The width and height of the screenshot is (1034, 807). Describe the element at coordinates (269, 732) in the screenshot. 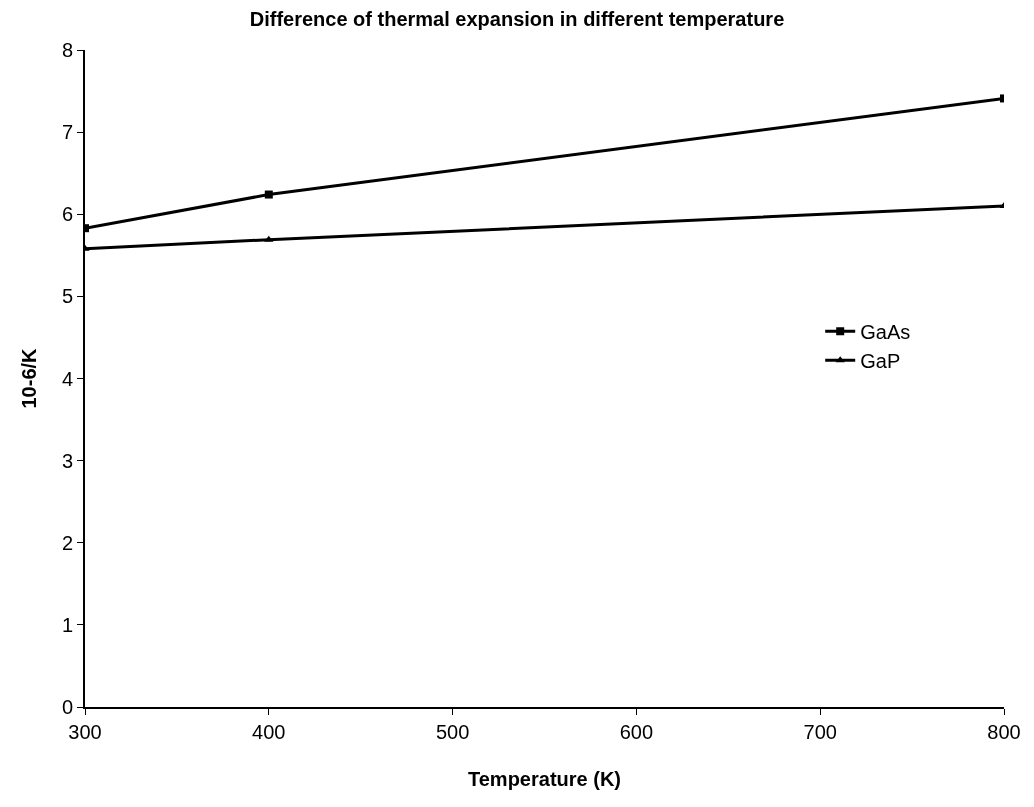

I see `x-tick-label: 400` at that location.